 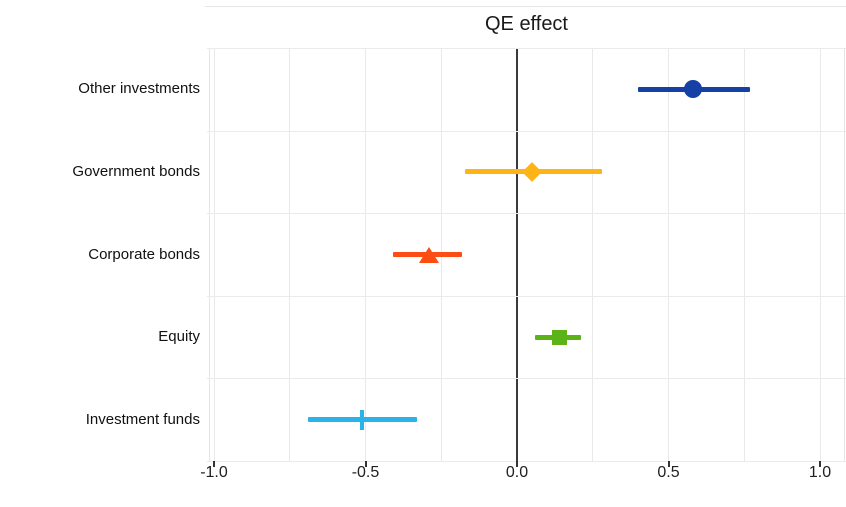 What do you see at coordinates (136, 171) in the screenshot?
I see `category-label: Government bonds` at bounding box center [136, 171].